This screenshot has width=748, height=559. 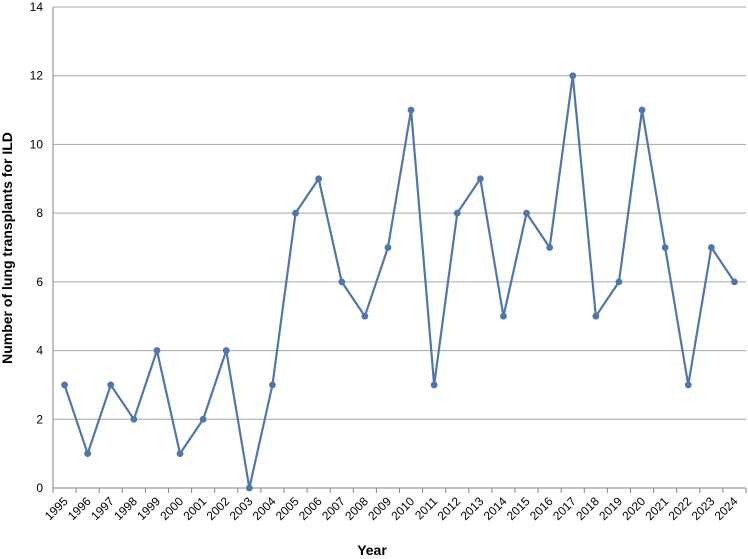 I want to click on x-tick-label: 2023, so click(x=703, y=508).